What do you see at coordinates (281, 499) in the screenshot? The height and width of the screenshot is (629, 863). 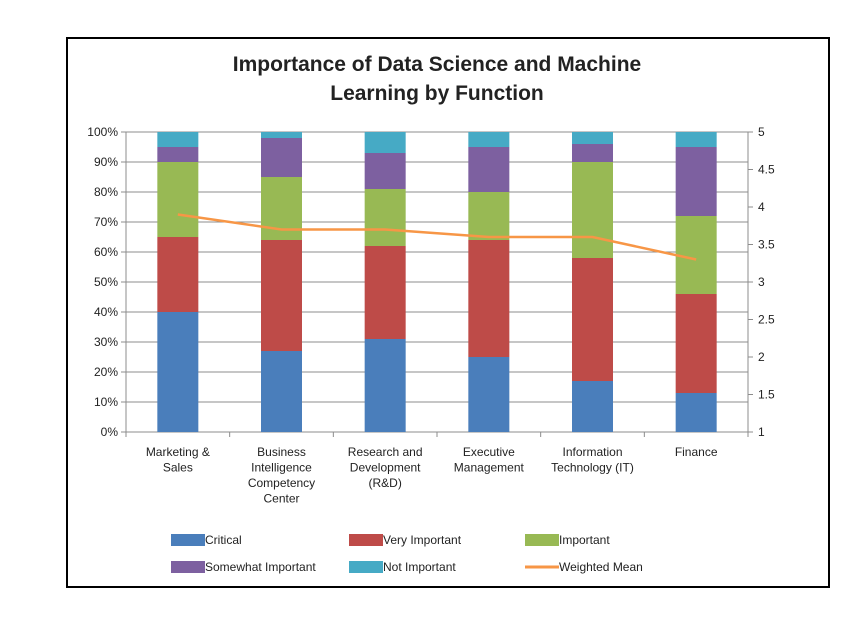 I see `x-category-label: Center` at bounding box center [281, 499].